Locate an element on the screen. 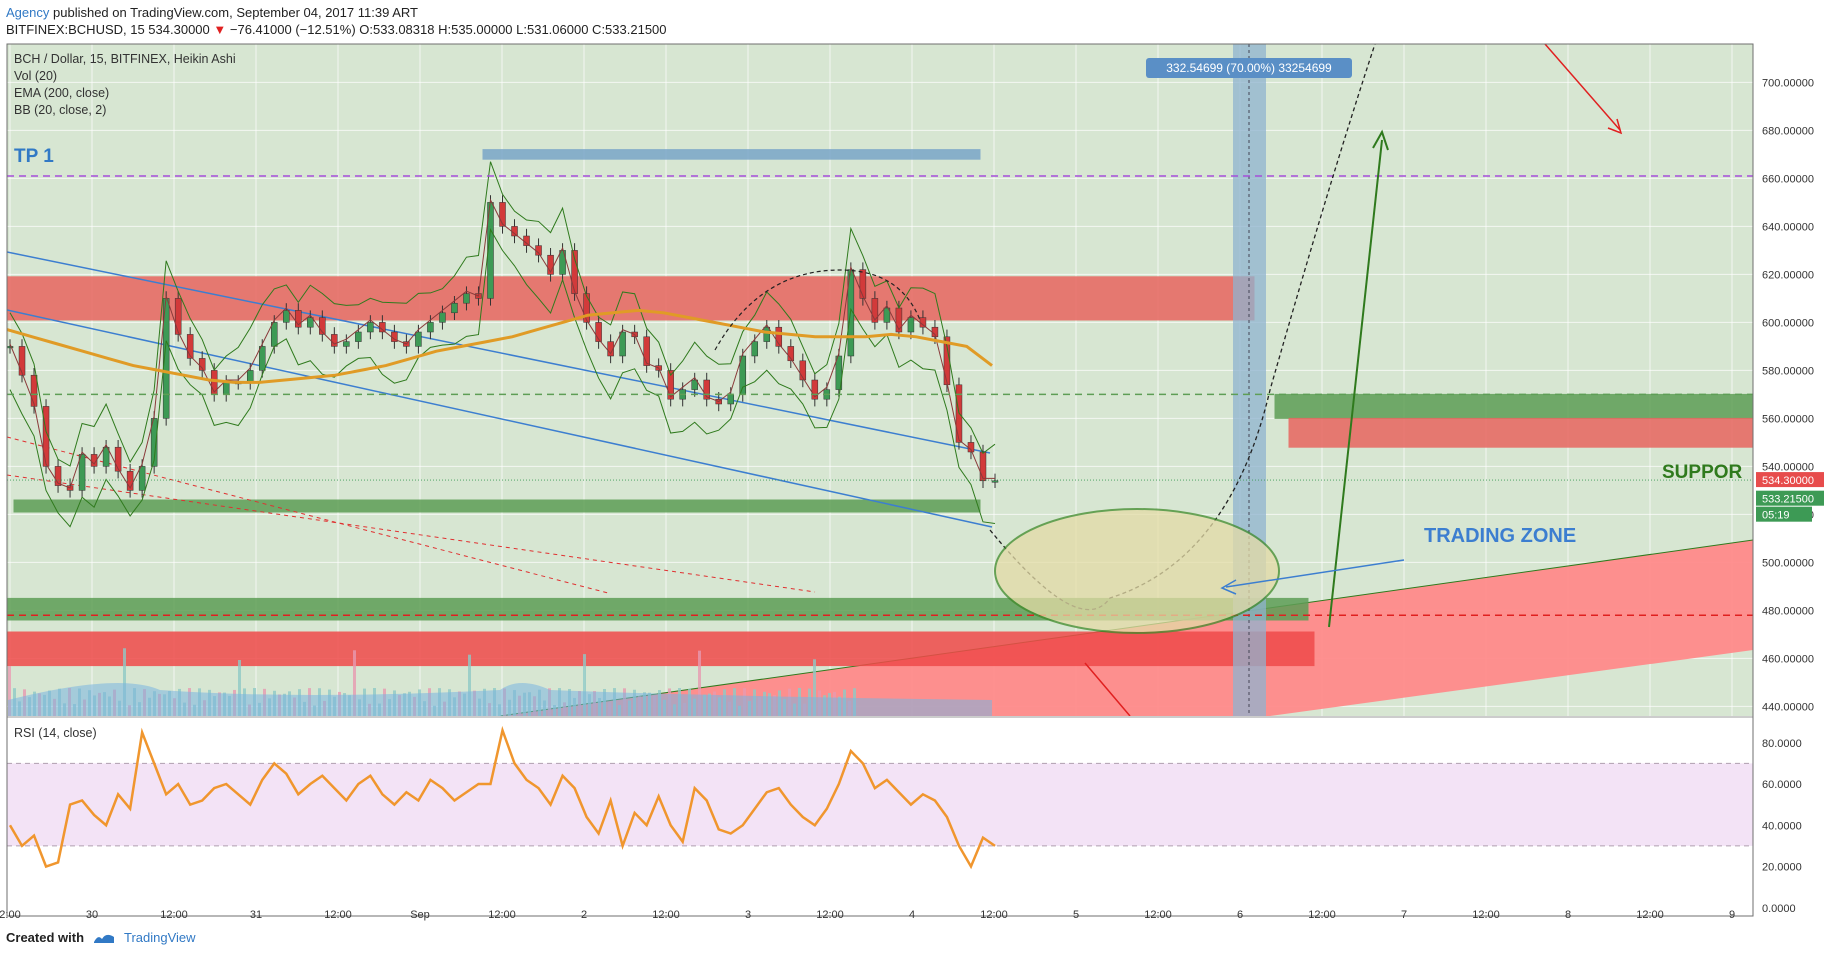 Image resolution: width=1824 pixels, height=956 pixels. close-price-tag is located at coordinates (1790, 498).